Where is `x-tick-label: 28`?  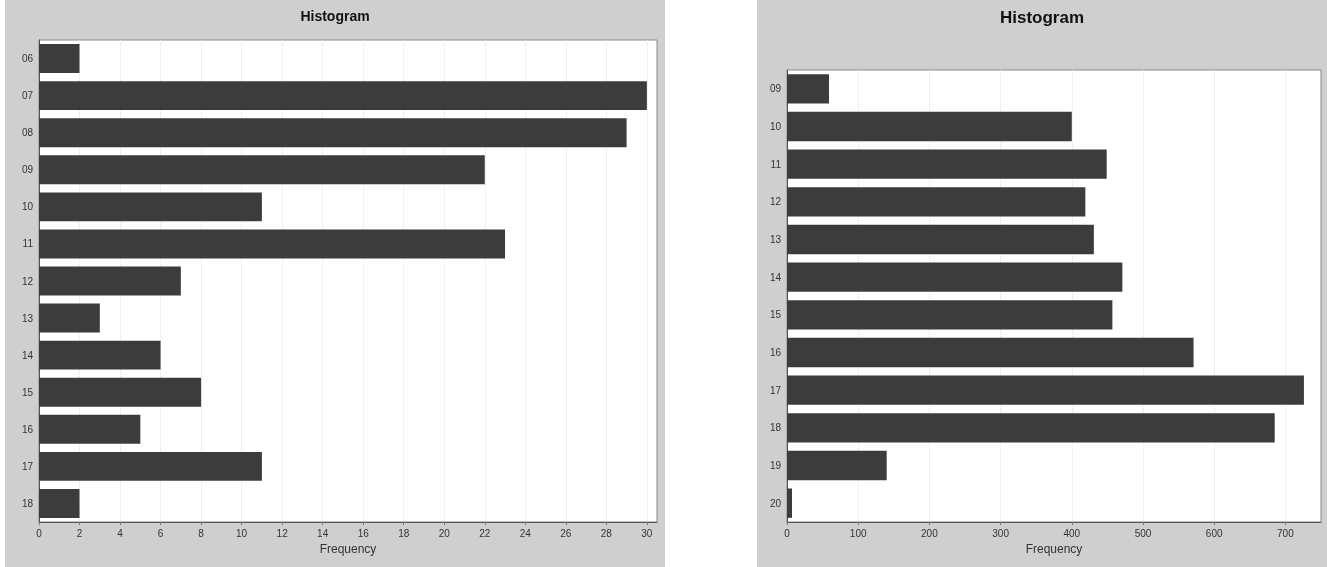 x-tick-label: 28 is located at coordinates (606, 533).